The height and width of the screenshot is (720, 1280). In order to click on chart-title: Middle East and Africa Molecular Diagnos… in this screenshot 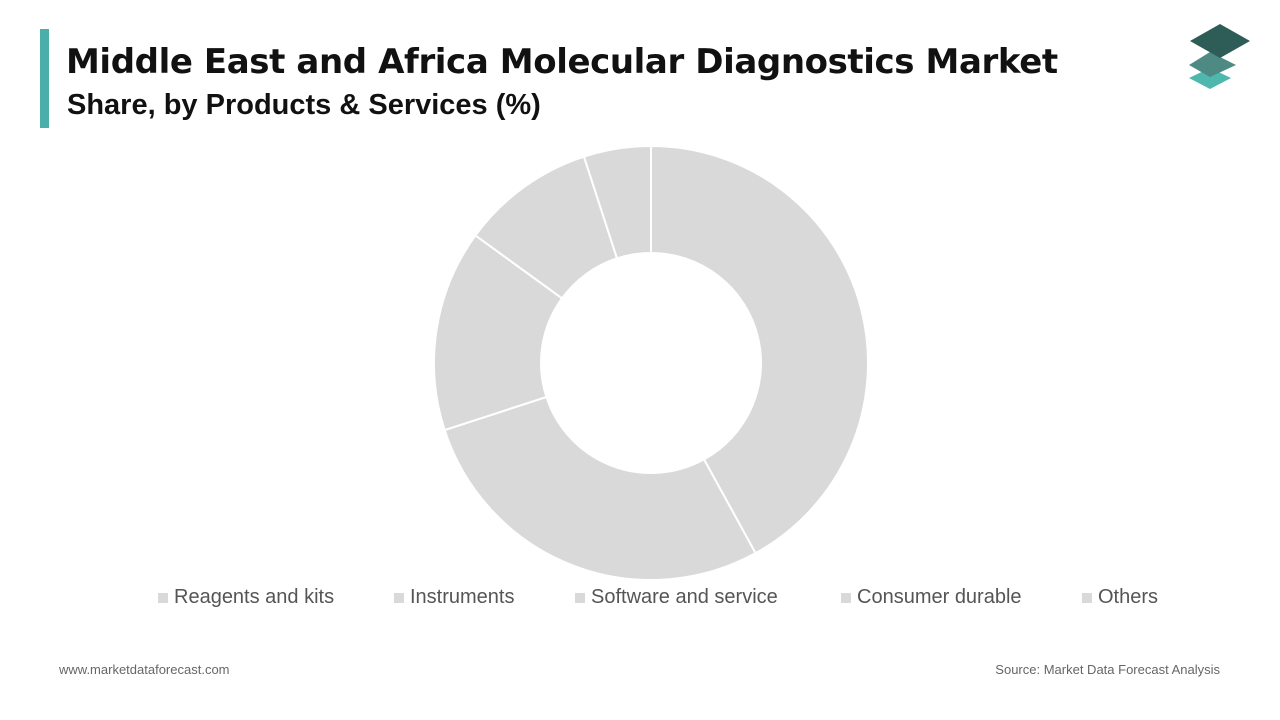, I will do `click(562, 62)`.